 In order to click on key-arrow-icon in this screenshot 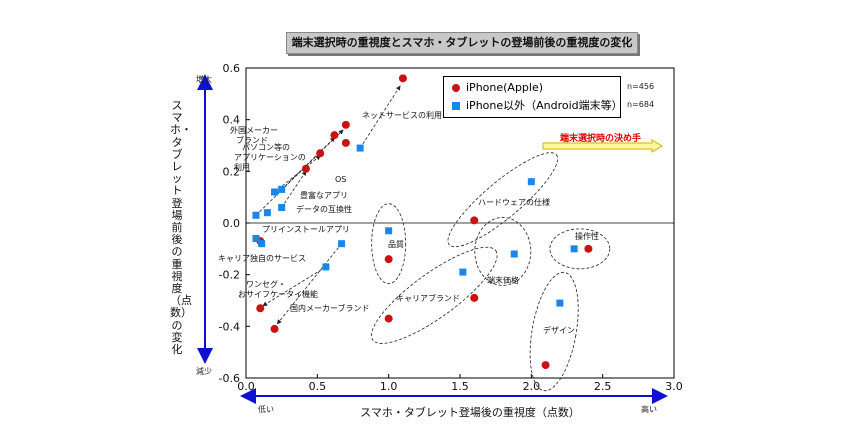, I will do `click(602, 146)`.